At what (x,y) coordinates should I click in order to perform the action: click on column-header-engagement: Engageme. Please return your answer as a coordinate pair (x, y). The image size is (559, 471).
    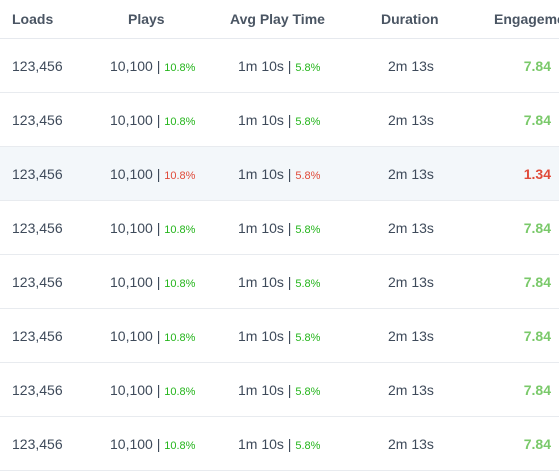
    Looking at the image, I should click on (526, 19).